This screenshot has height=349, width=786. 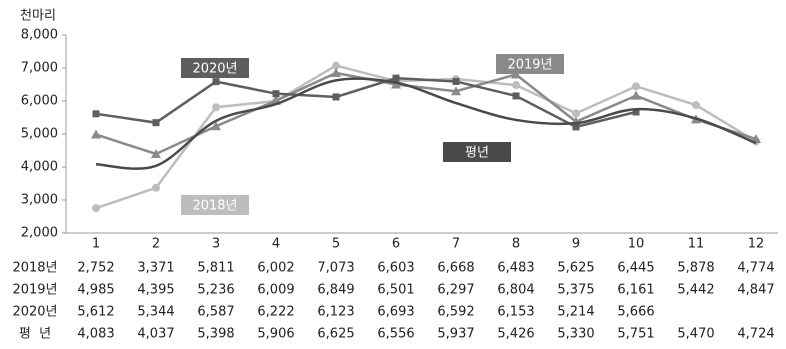 I want to click on series-label: 2018년, so click(x=214, y=206).